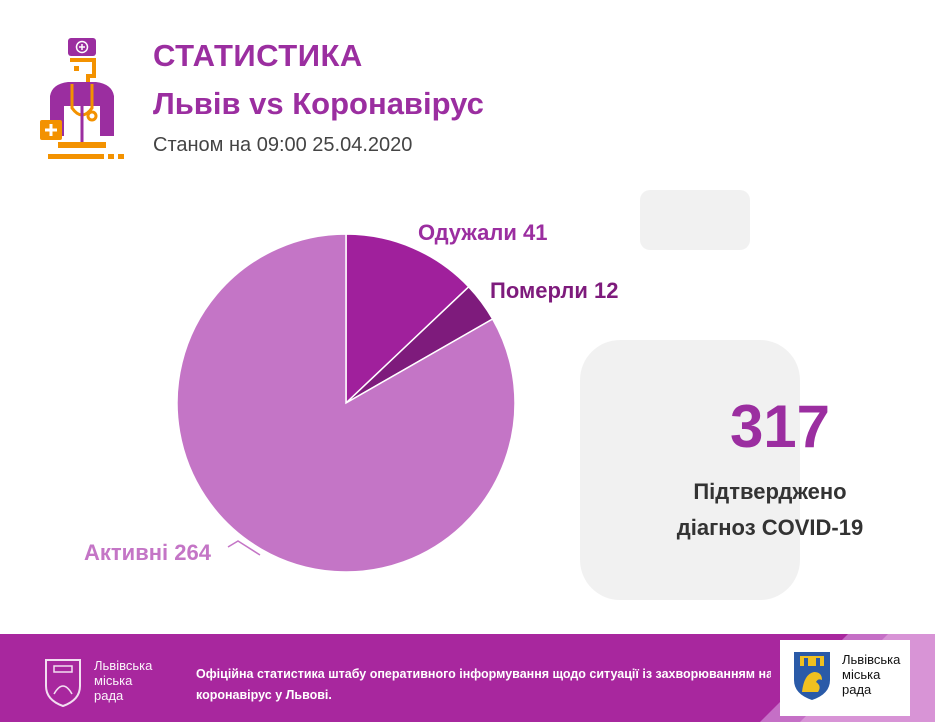 The width and height of the screenshot is (935, 722). What do you see at coordinates (483, 232) in the screenshot?
I see `slice-label-recovered: Одужали 41` at bounding box center [483, 232].